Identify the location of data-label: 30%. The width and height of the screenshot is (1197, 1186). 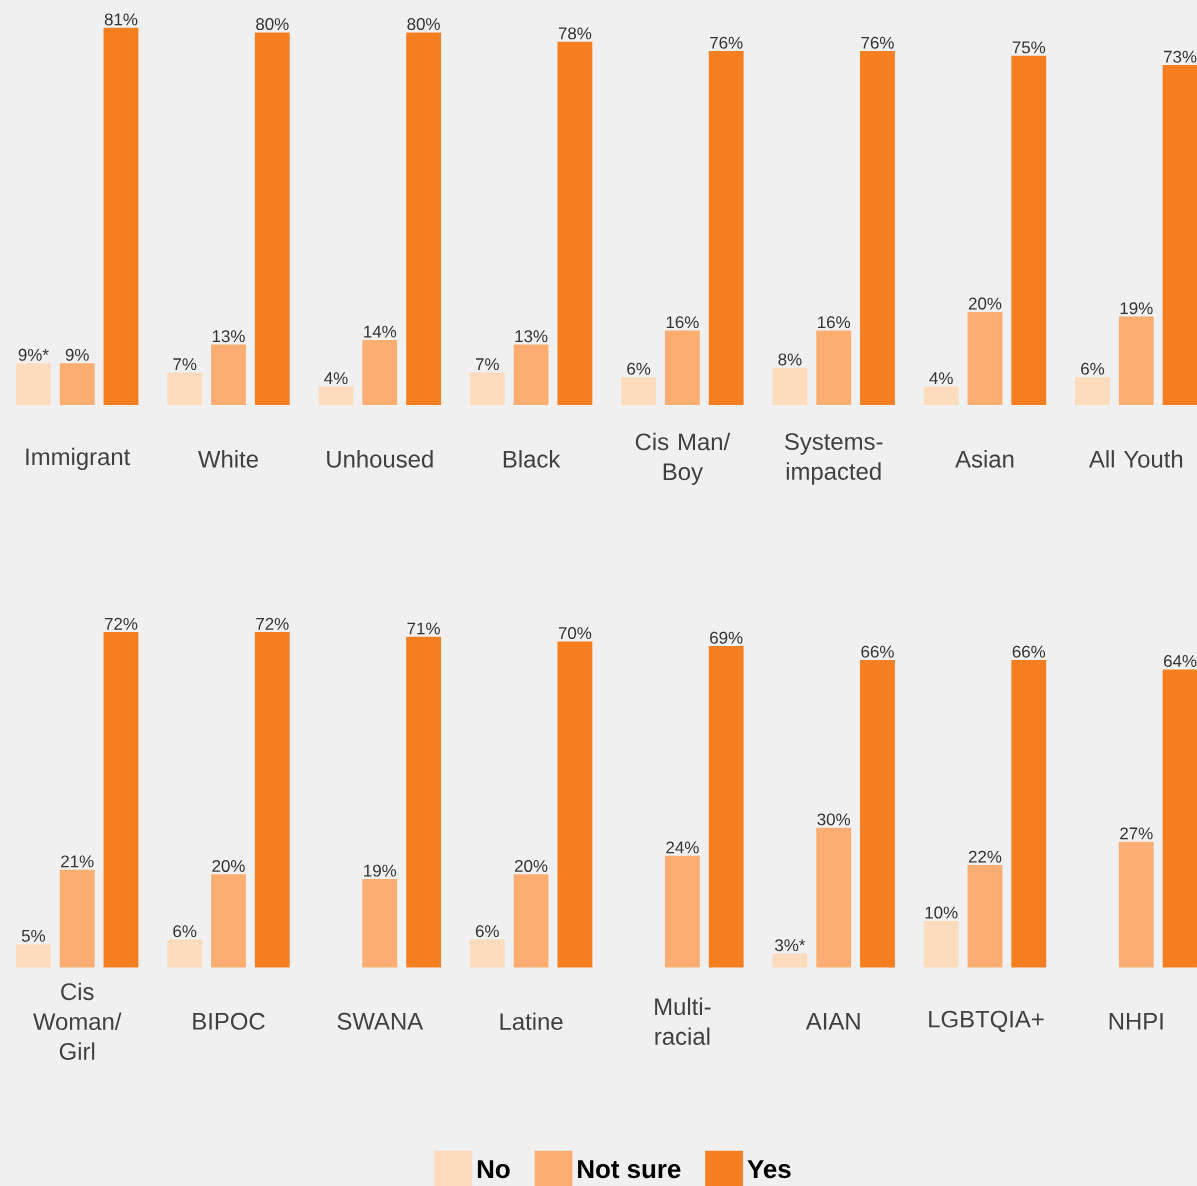
(834, 819).